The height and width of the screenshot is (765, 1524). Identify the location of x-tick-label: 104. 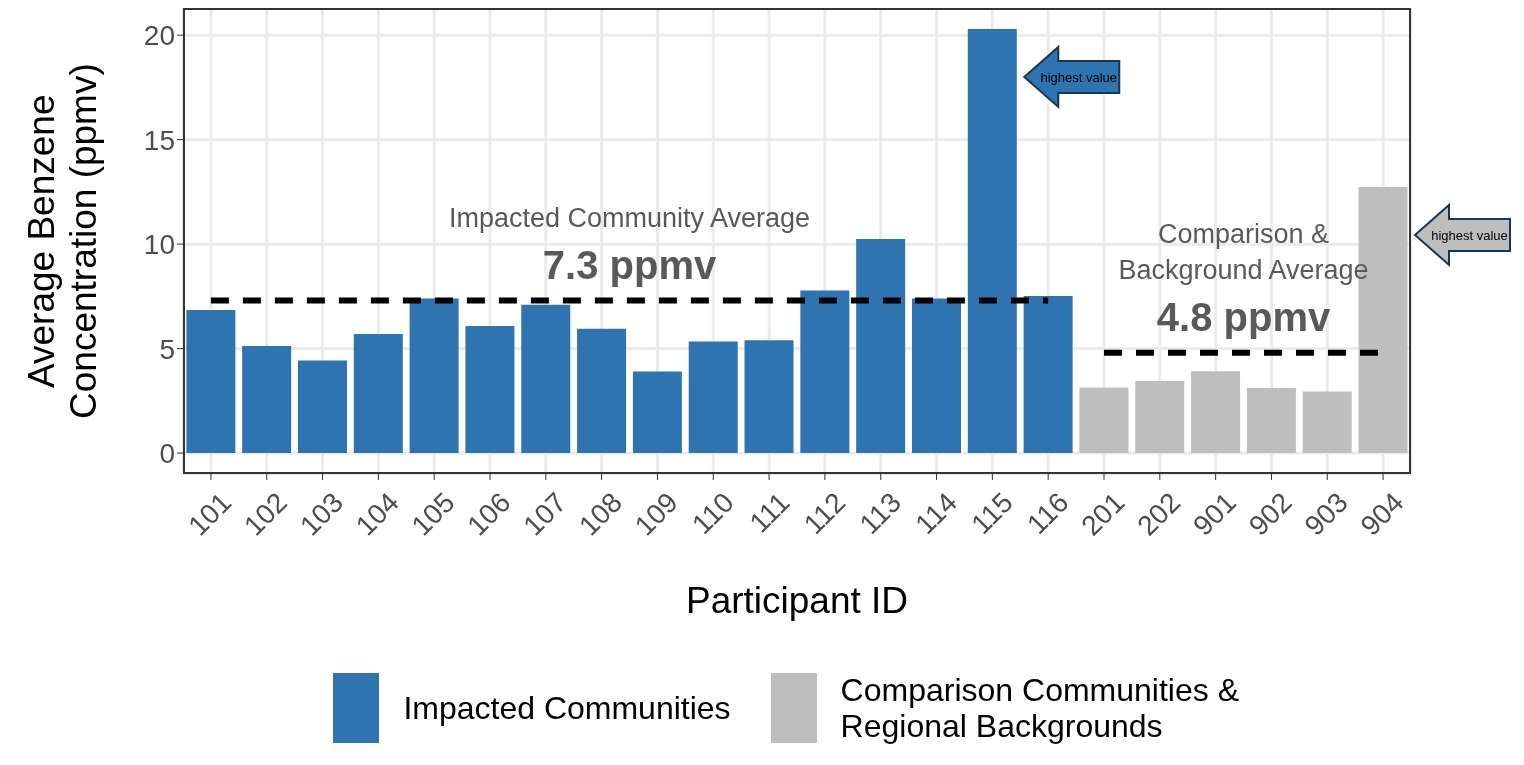
(377, 514).